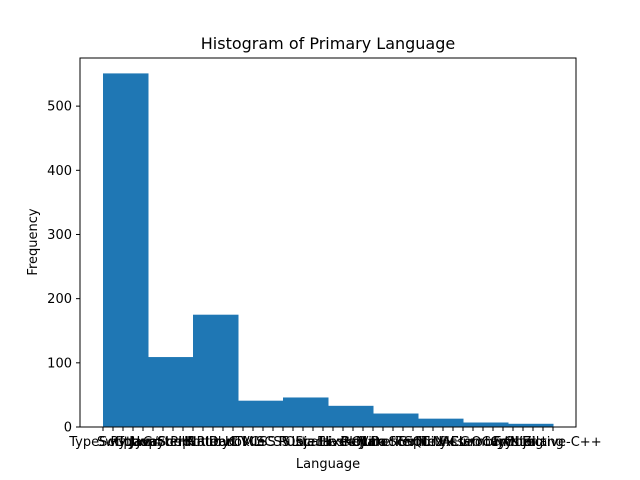 Image resolution: width=640 pixels, height=480 pixels. What do you see at coordinates (59, 299) in the screenshot?
I see `y-tick-label: 200` at bounding box center [59, 299].